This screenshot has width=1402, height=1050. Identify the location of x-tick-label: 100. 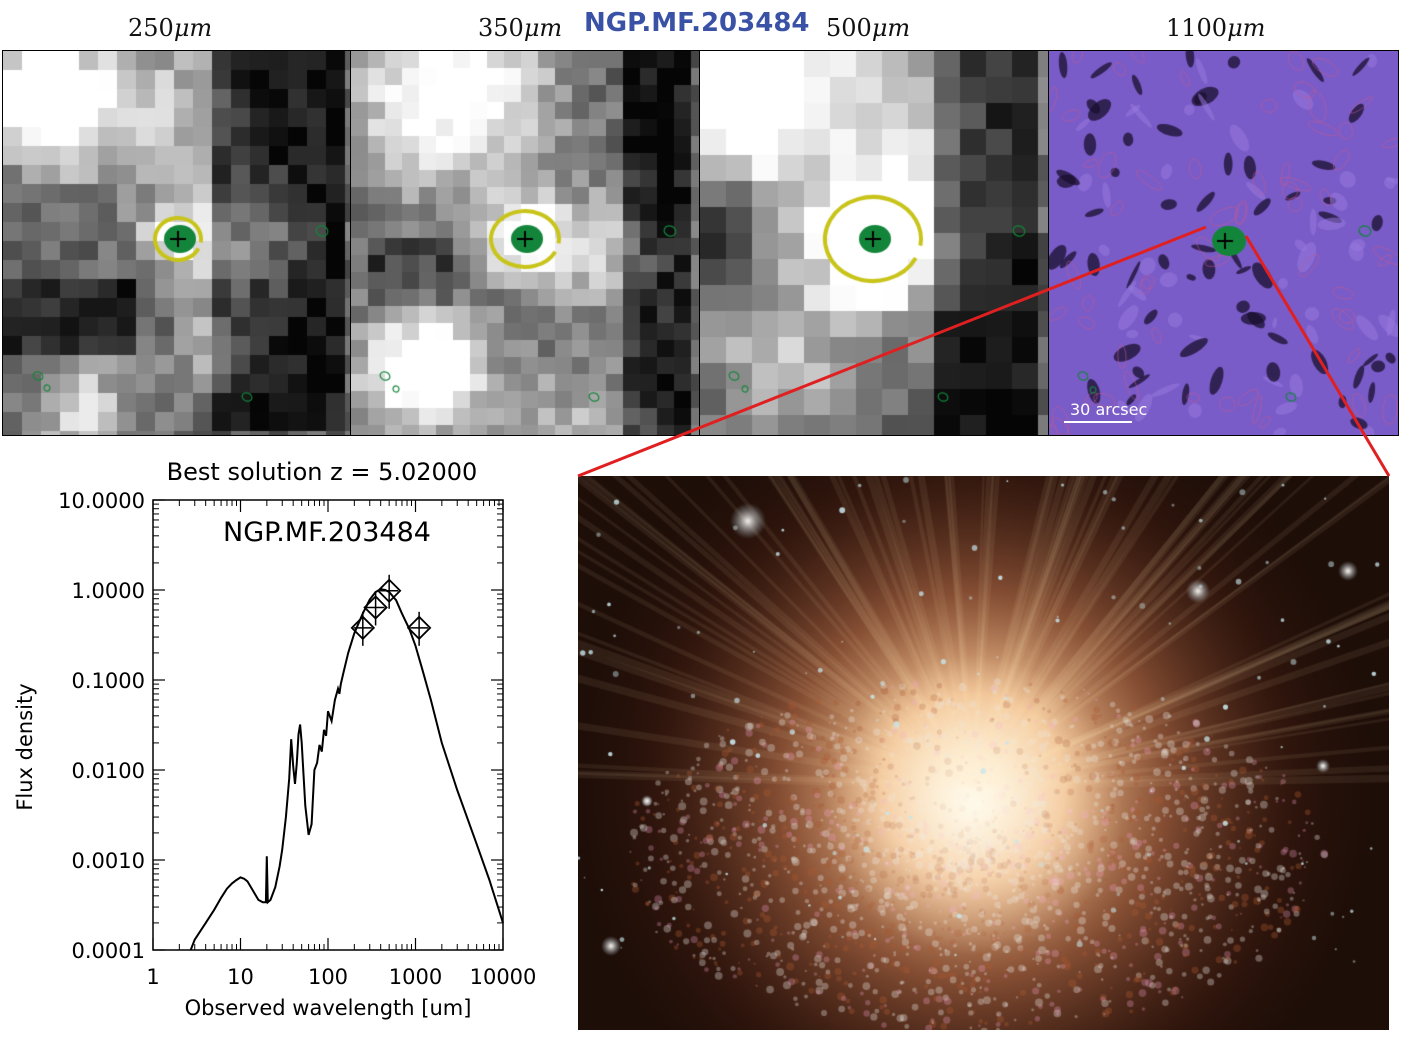
(328, 977).